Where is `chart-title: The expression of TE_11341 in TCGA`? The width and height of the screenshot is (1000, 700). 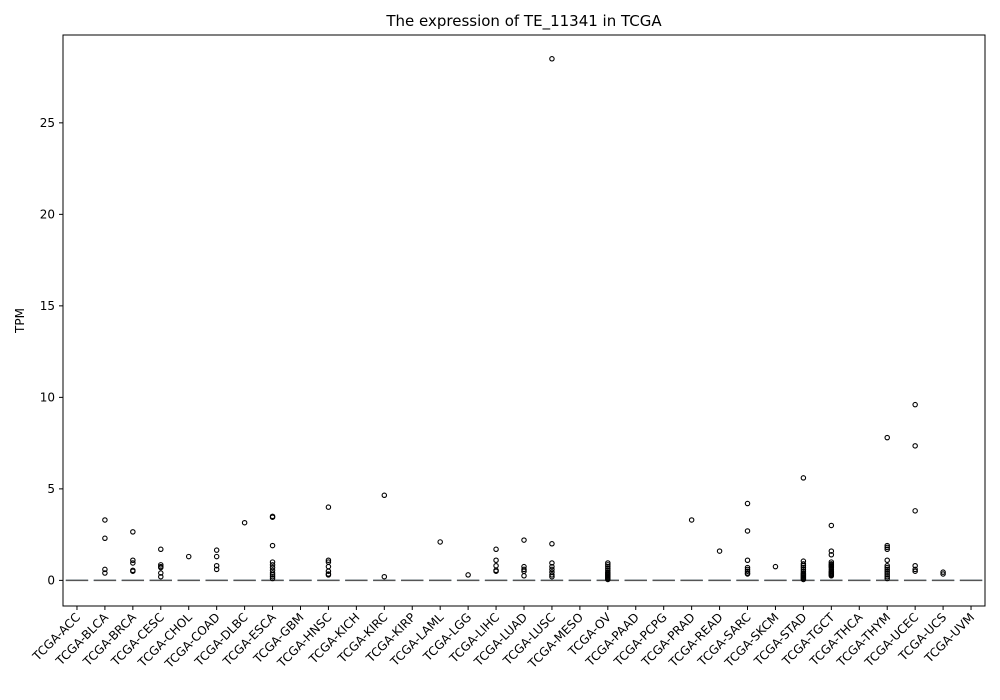
chart-title: The expression of TE_11341 in TCGA is located at coordinates (523, 21).